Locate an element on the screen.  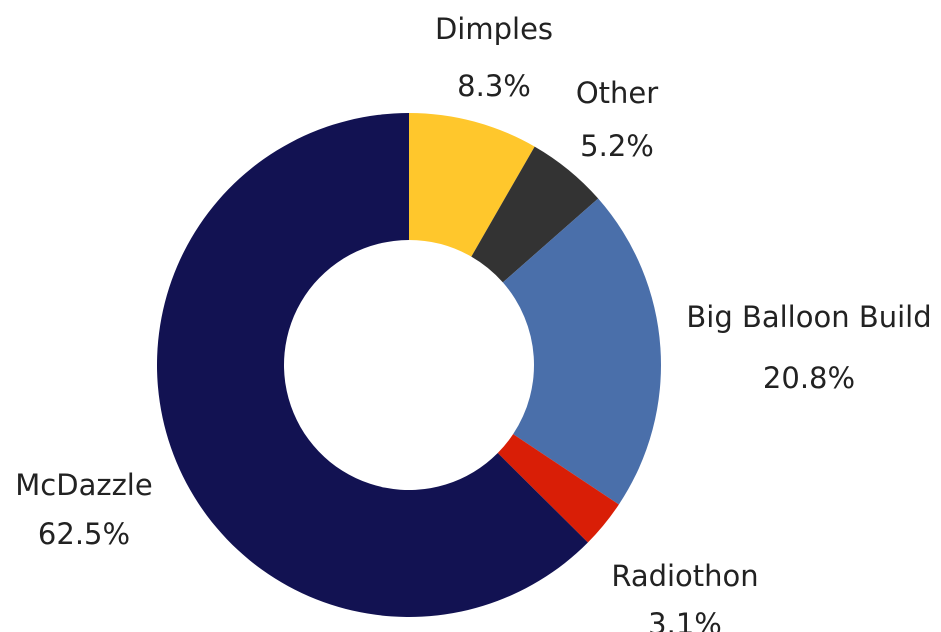
slice-other is located at coordinates (535, 214).